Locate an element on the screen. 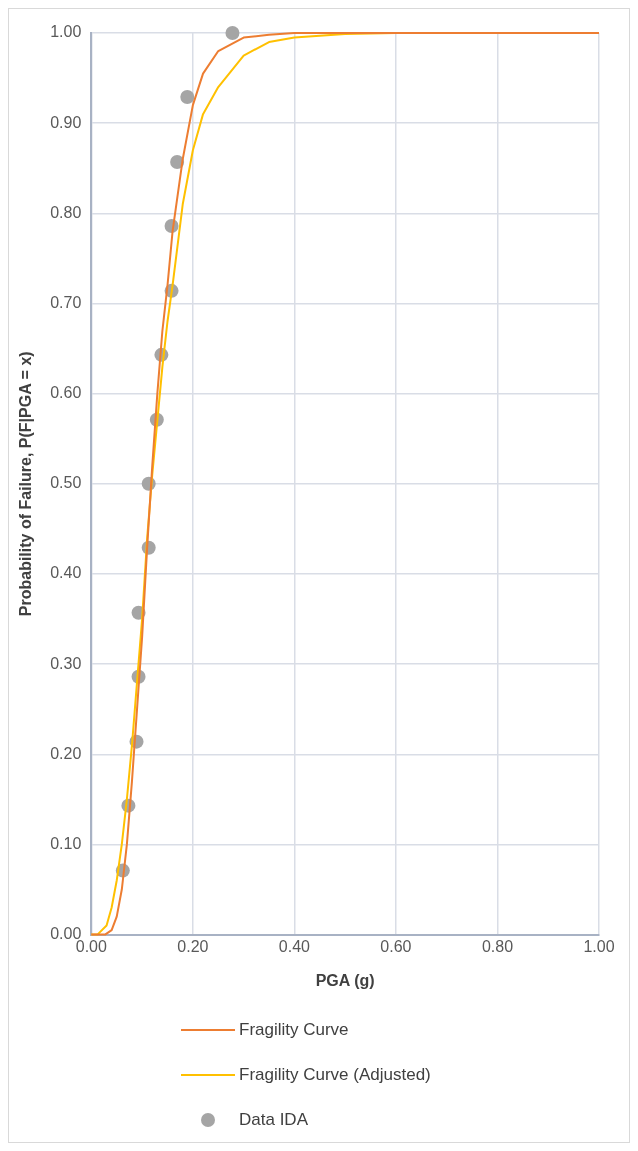 This screenshot has height=1151, width=638. x-tick-label: 0.60 is located at coordinates (396, 946).